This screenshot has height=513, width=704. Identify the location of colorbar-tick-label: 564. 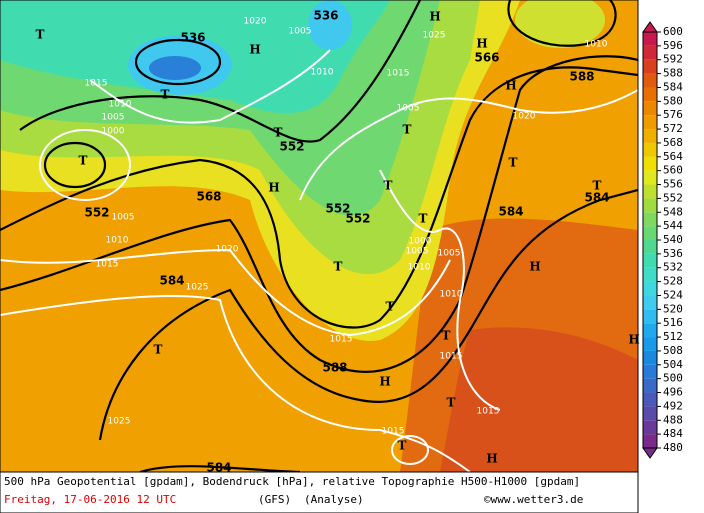
(673, 156).